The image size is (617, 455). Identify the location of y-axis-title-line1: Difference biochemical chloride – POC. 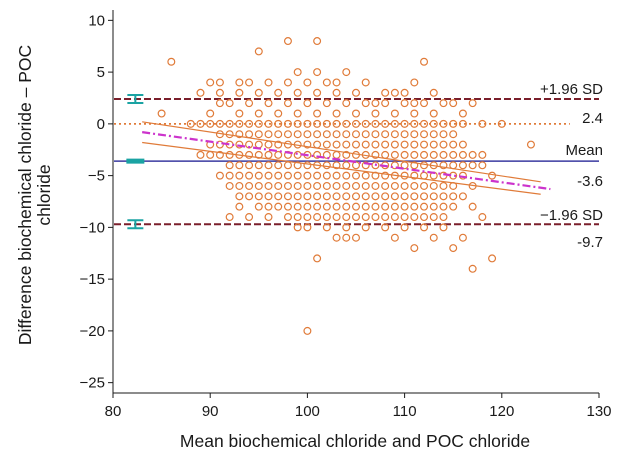
(25, 195).